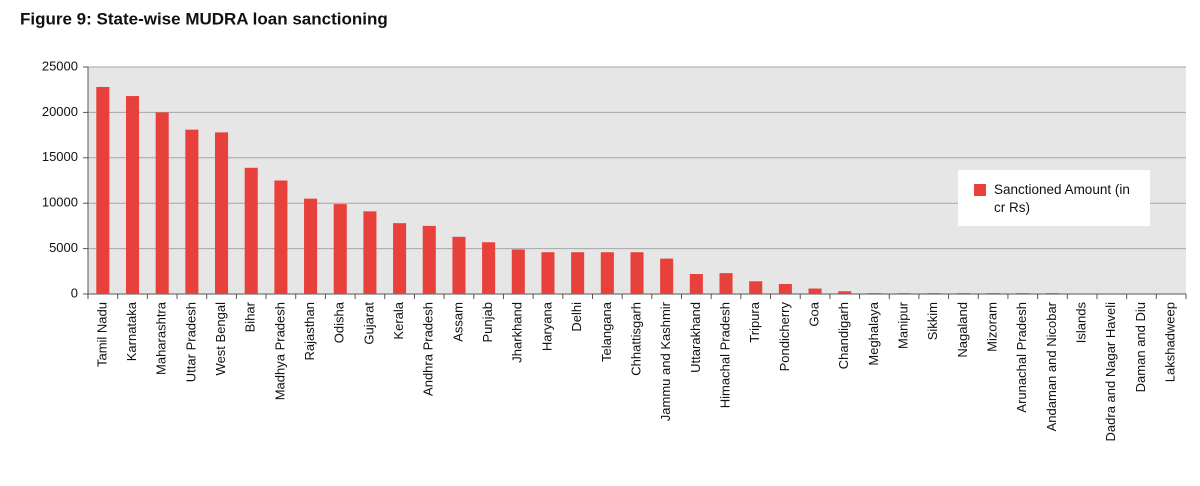 The height and width of the screenshot is (486, 1200). What do you see at coordinates (1170, 342) in the screenshot?
I see `x-tick-label: Lakshadweep` at bounding box center [1170, 342].